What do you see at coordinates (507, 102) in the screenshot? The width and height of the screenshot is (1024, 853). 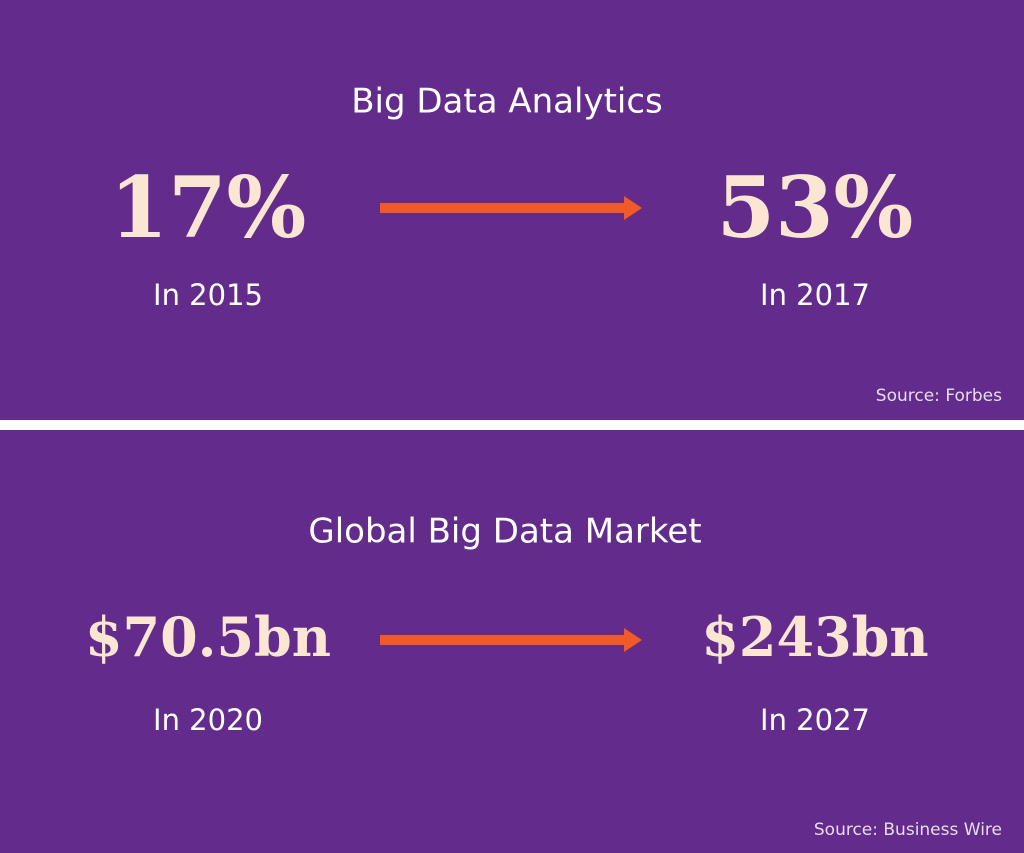 I see `panel-title: Big Data Analytics` at bounding box center [507, 102].